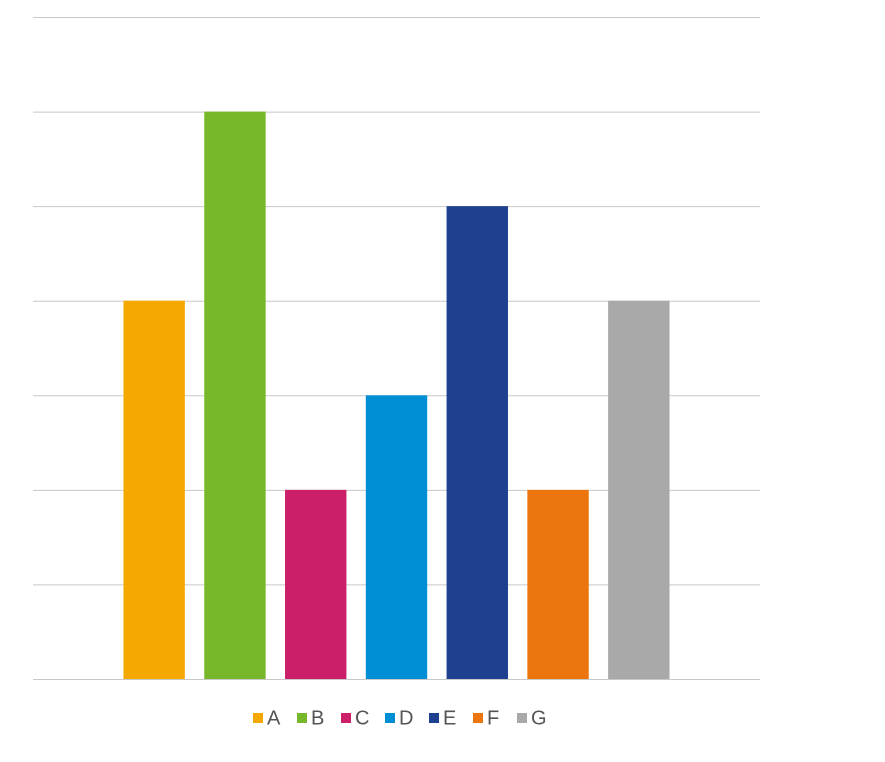  Describe the element at coordinates (449, 718) in the screenshot. I see `legend-label: E` at that location.